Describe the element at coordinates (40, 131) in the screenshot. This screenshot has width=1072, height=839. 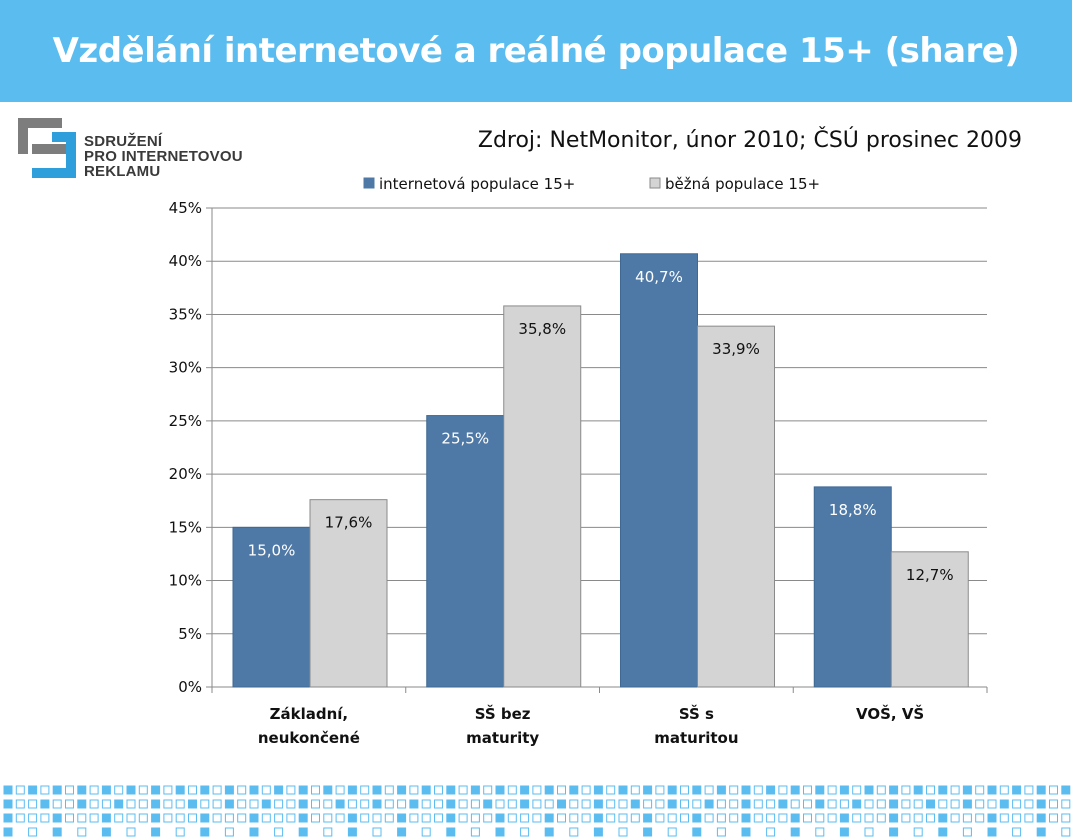
I see `logo-gray-shape` at that location.